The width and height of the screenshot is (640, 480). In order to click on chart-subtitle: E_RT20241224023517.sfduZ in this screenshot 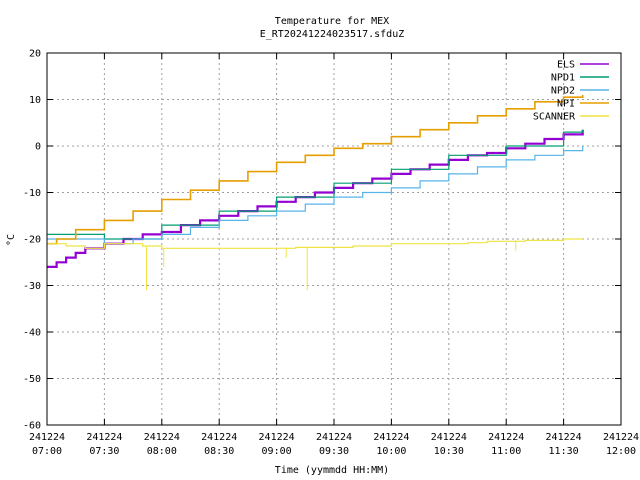, I will do `click(332, 34)`.